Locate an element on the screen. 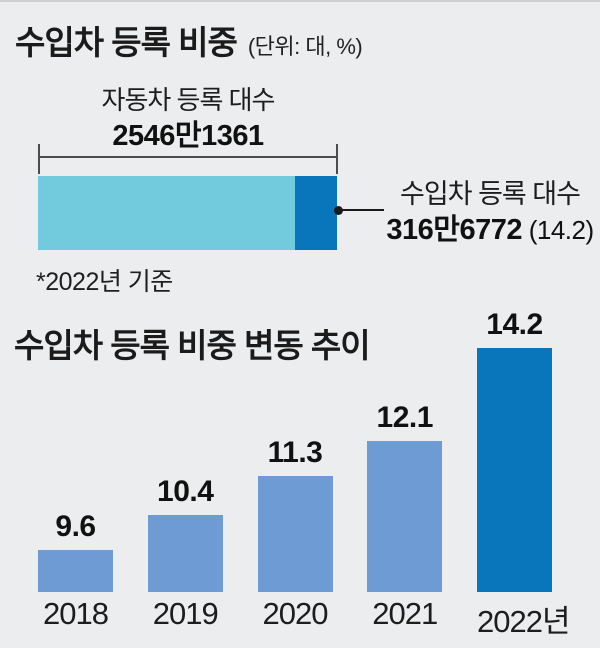 The image size is (600, 648). imported-callout-value-row: 316만6772 (14.2) is located at coordinates (490, 230).